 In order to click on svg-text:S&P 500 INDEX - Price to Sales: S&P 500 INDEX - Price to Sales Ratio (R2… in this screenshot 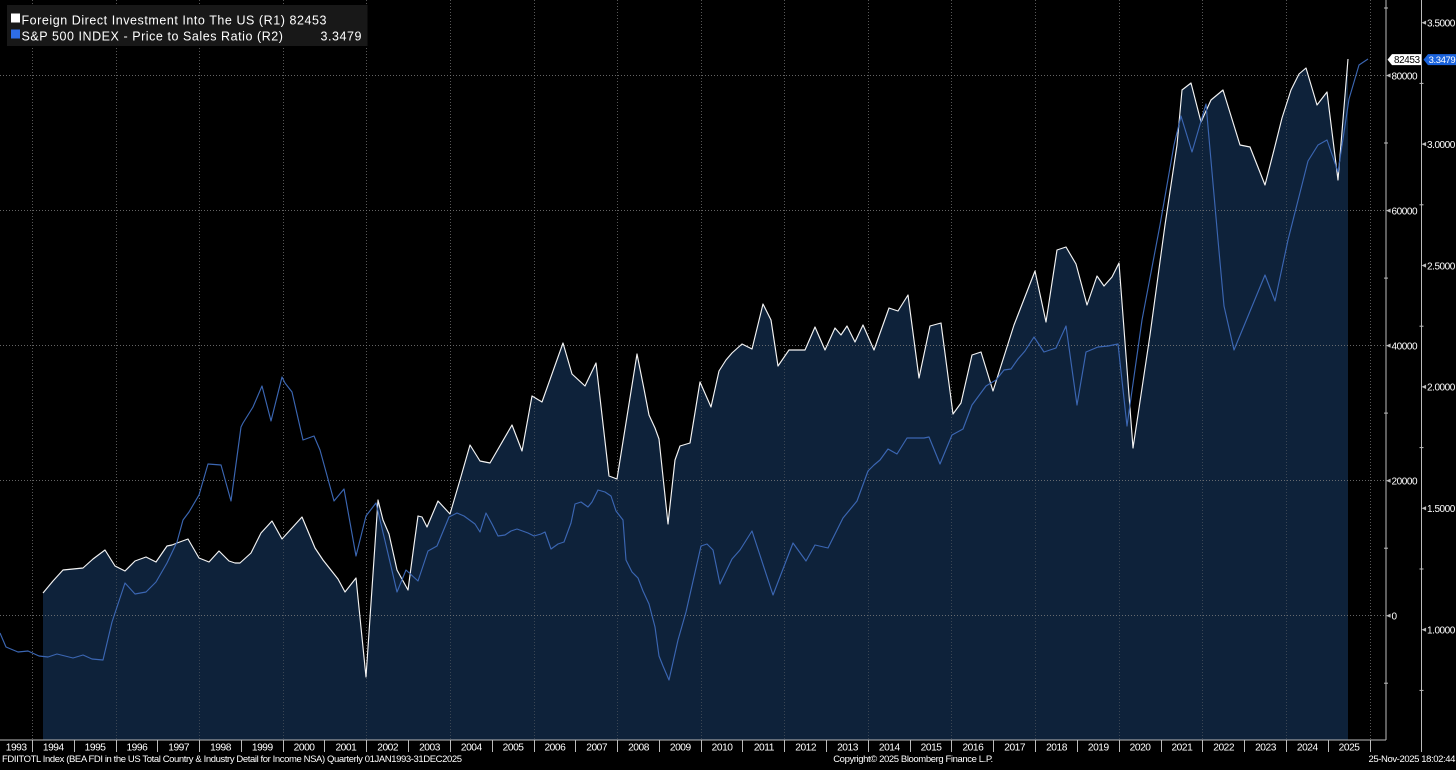, I will do `click(153, 37)`.